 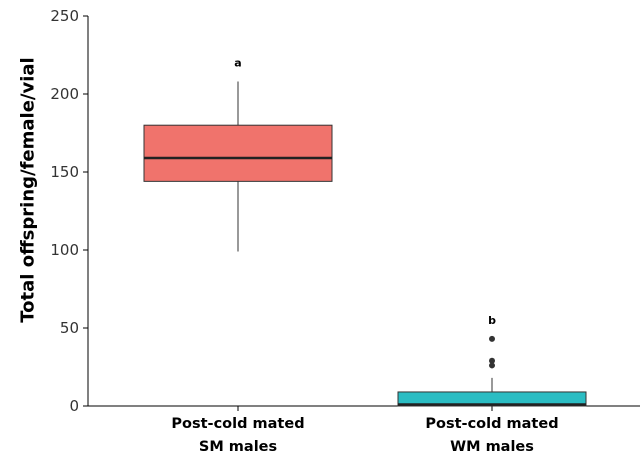 I want to click on box-group: b, so click(x=492, y=360).